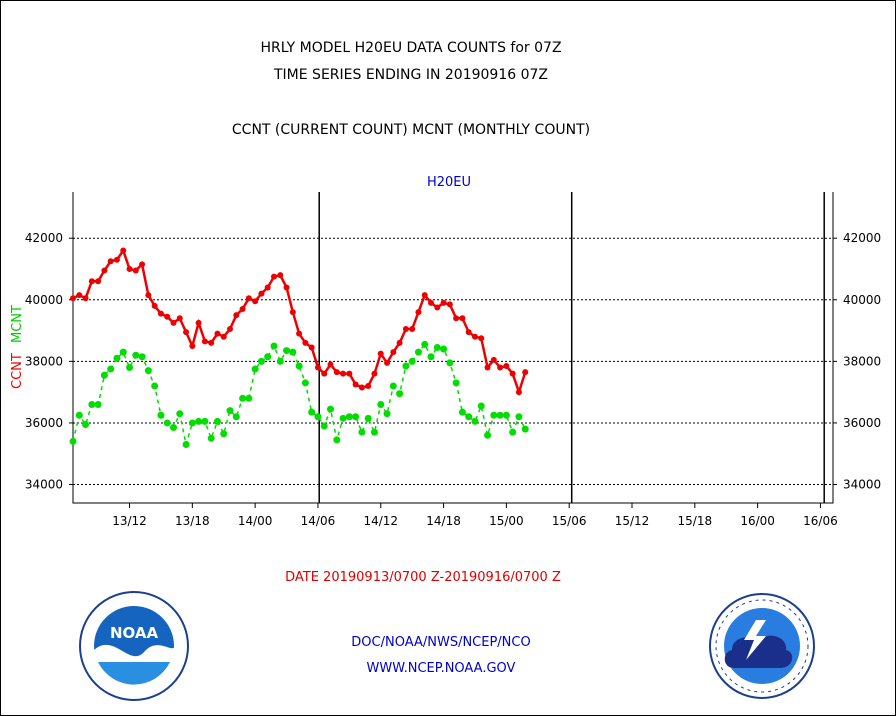 This screenshot has width=896, height=716. What do you see at coordinates (44, 423) in the screenshot?
I see `y-tick-label-left: 36000` at bounding box center [44, 423].